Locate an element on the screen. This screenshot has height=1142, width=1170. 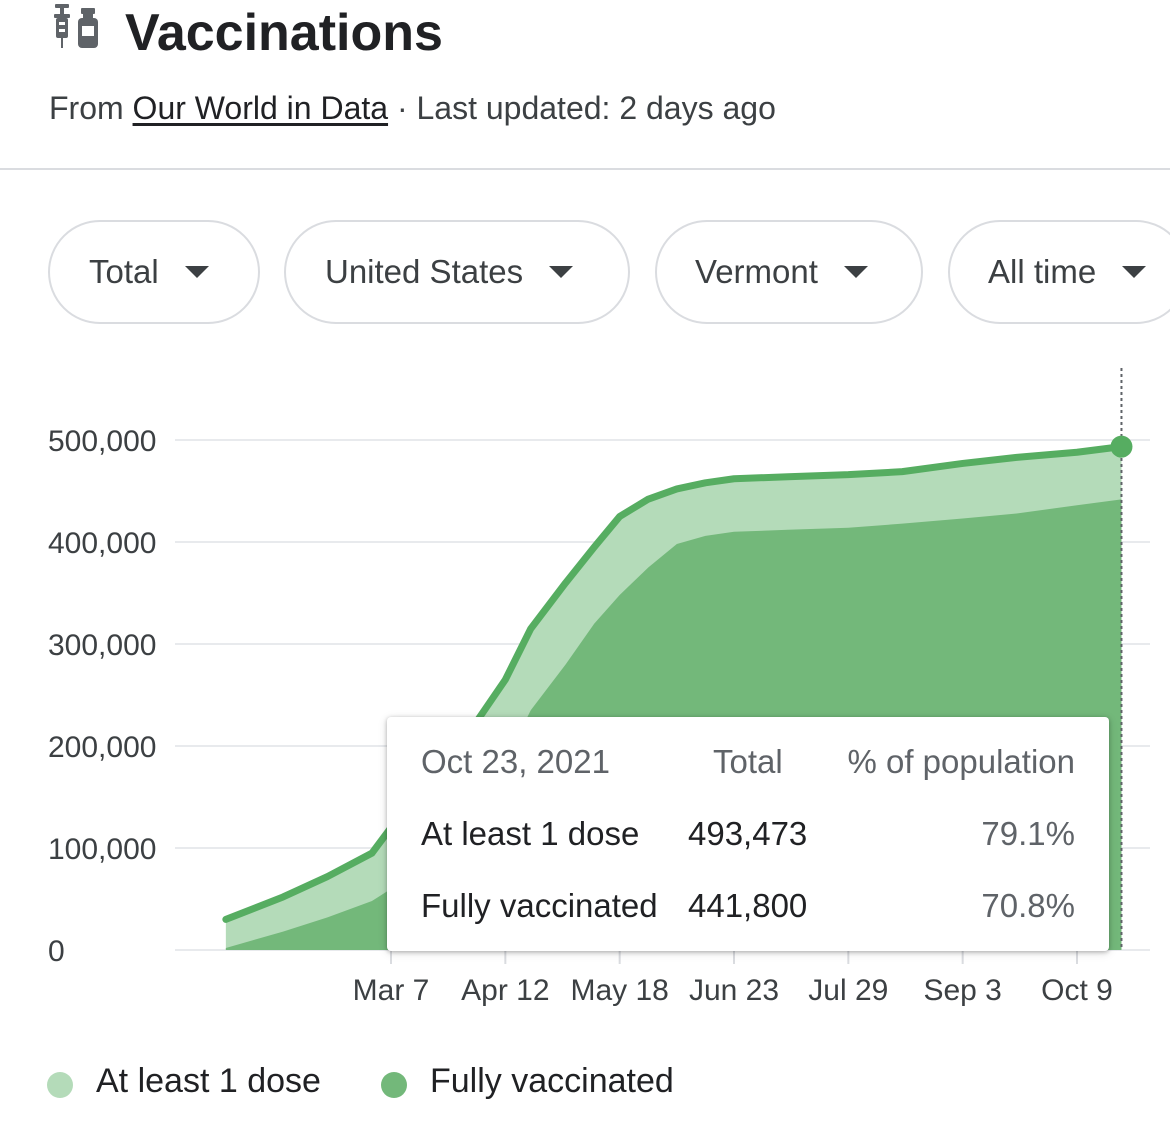
header-divider is located at coordinates (585, 169).